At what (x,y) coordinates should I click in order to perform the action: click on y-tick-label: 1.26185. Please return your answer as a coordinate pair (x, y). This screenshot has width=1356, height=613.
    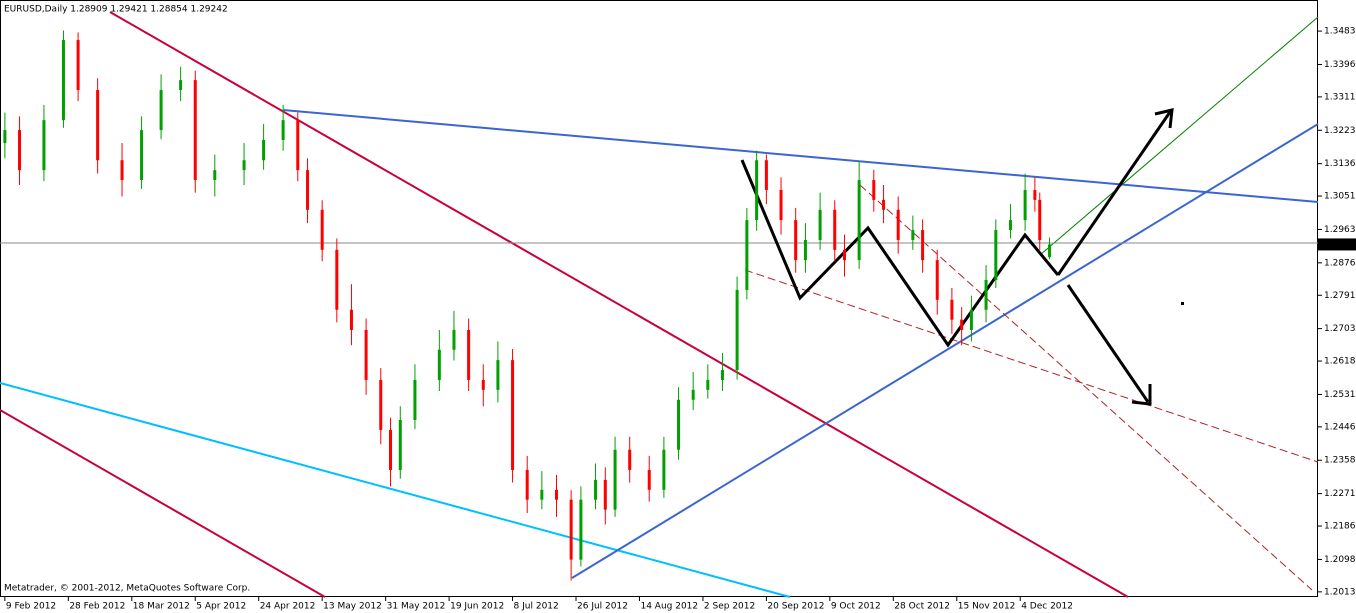
    Looking at the image, I should click on (1340, 362).